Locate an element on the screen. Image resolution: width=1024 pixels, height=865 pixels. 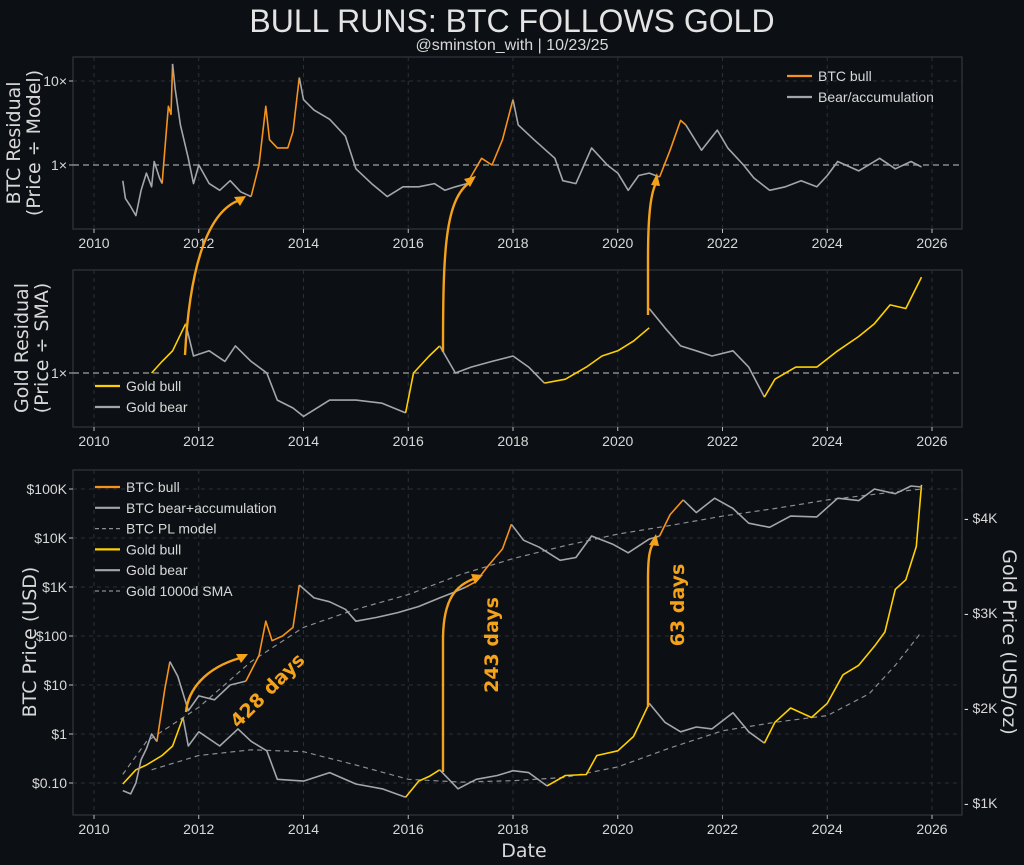
chart-title: BULL RUNS: BTC FOLLOWS GOLD is located at coordinates (511, 21).